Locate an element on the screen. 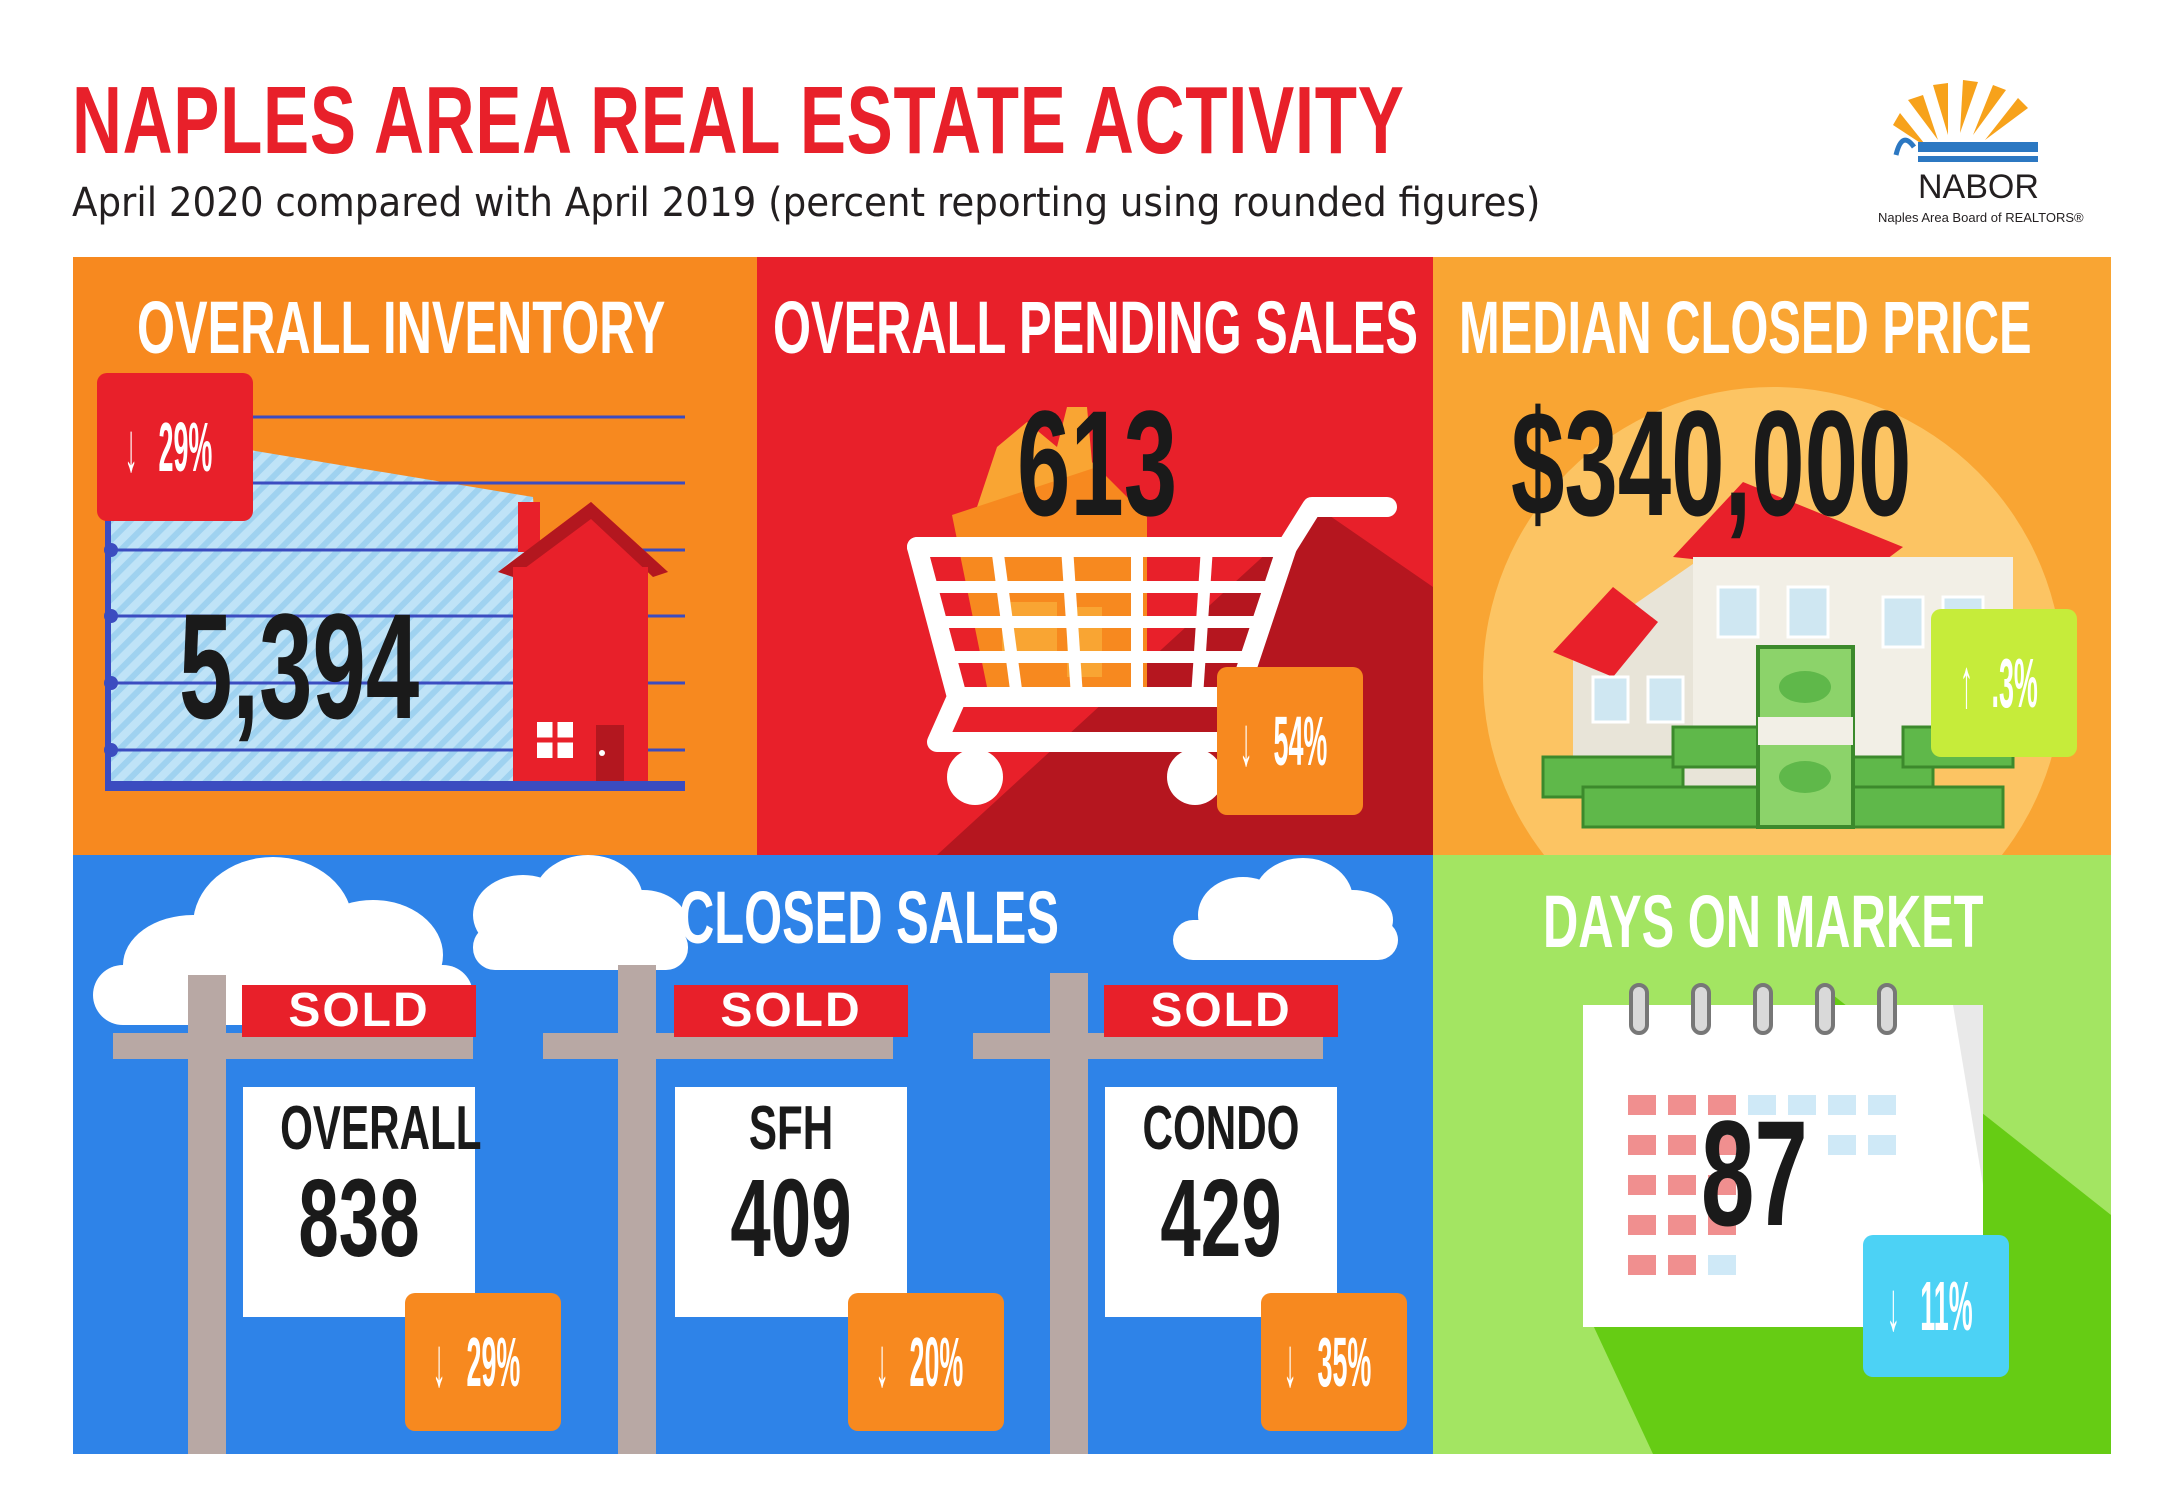 The image size is (2183, 1505). logo-name: NABOR is located at coordinates (1978, 187).